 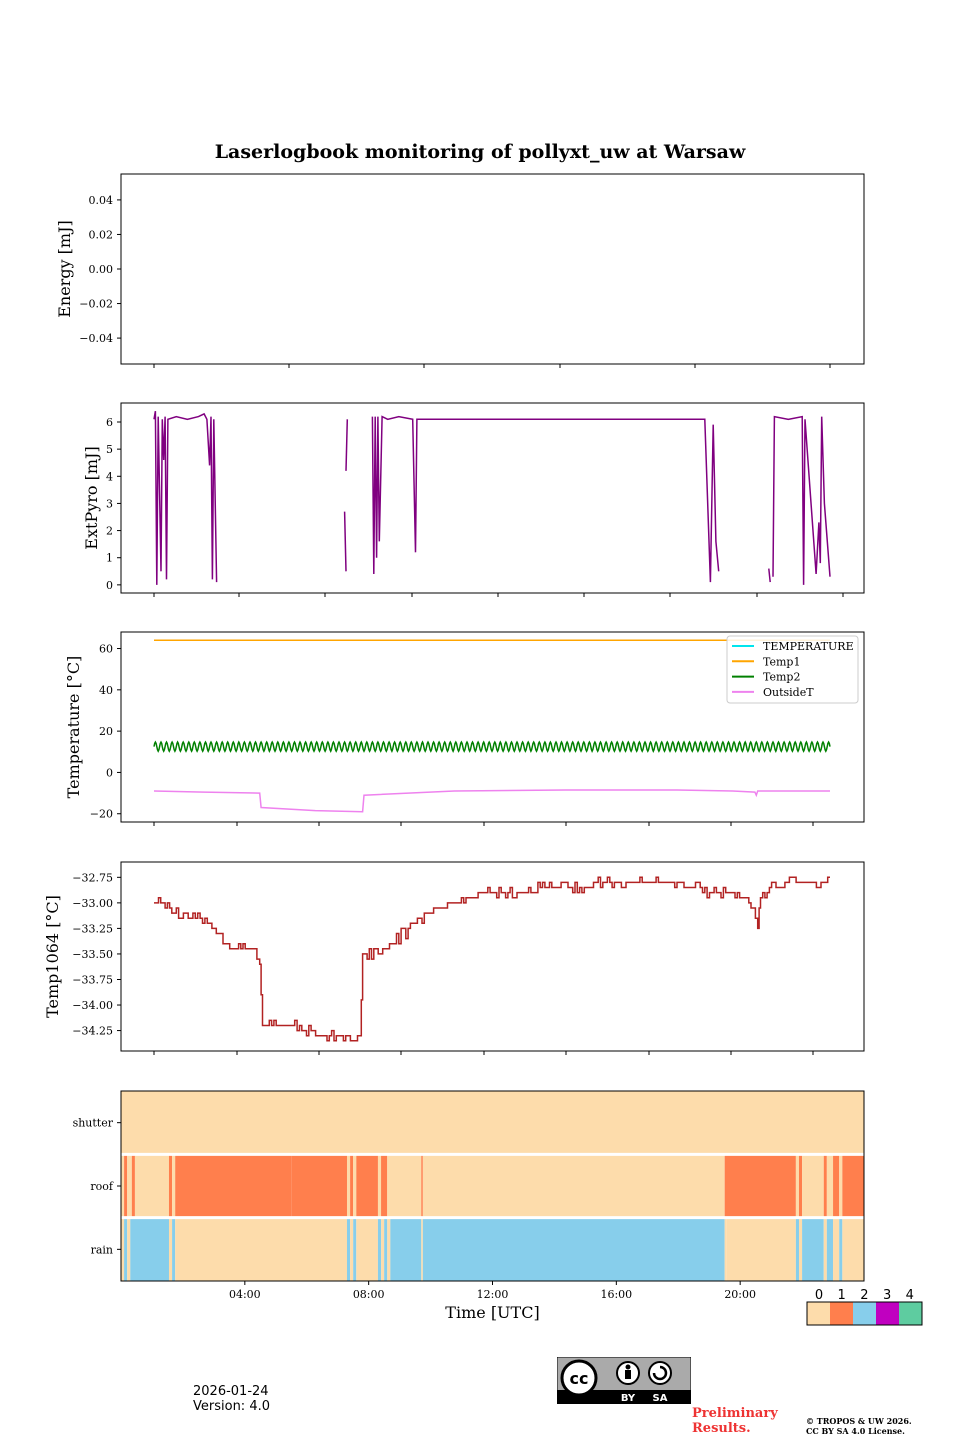 I want to click on colorbar-tick-label: 1, so click(x=842, y=1295).